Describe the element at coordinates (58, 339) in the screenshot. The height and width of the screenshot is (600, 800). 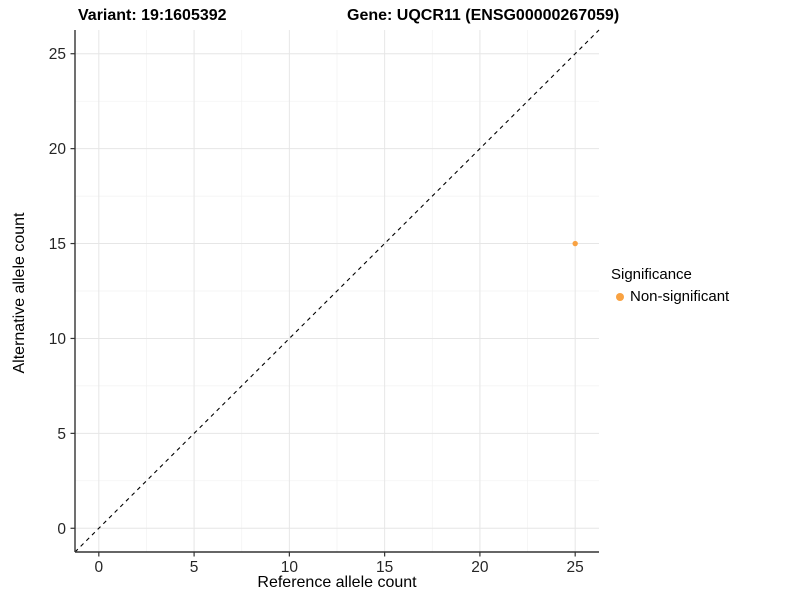
I see `y-tick-label: 10` at that location.